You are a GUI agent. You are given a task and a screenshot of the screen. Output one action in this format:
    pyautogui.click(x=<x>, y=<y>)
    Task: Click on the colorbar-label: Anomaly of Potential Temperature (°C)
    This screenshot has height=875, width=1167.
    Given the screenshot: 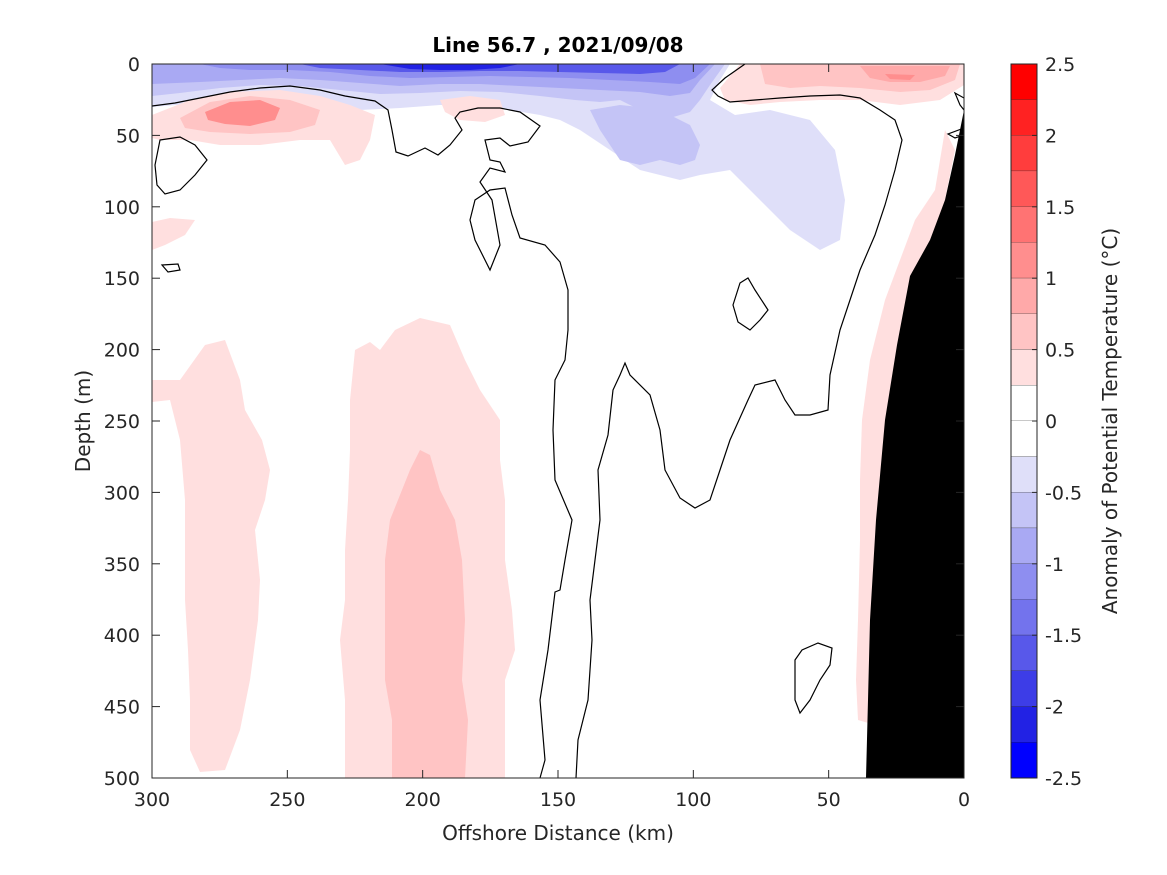 What is the action you would take?
    pyautogui.click(x=1110, y=421)
    